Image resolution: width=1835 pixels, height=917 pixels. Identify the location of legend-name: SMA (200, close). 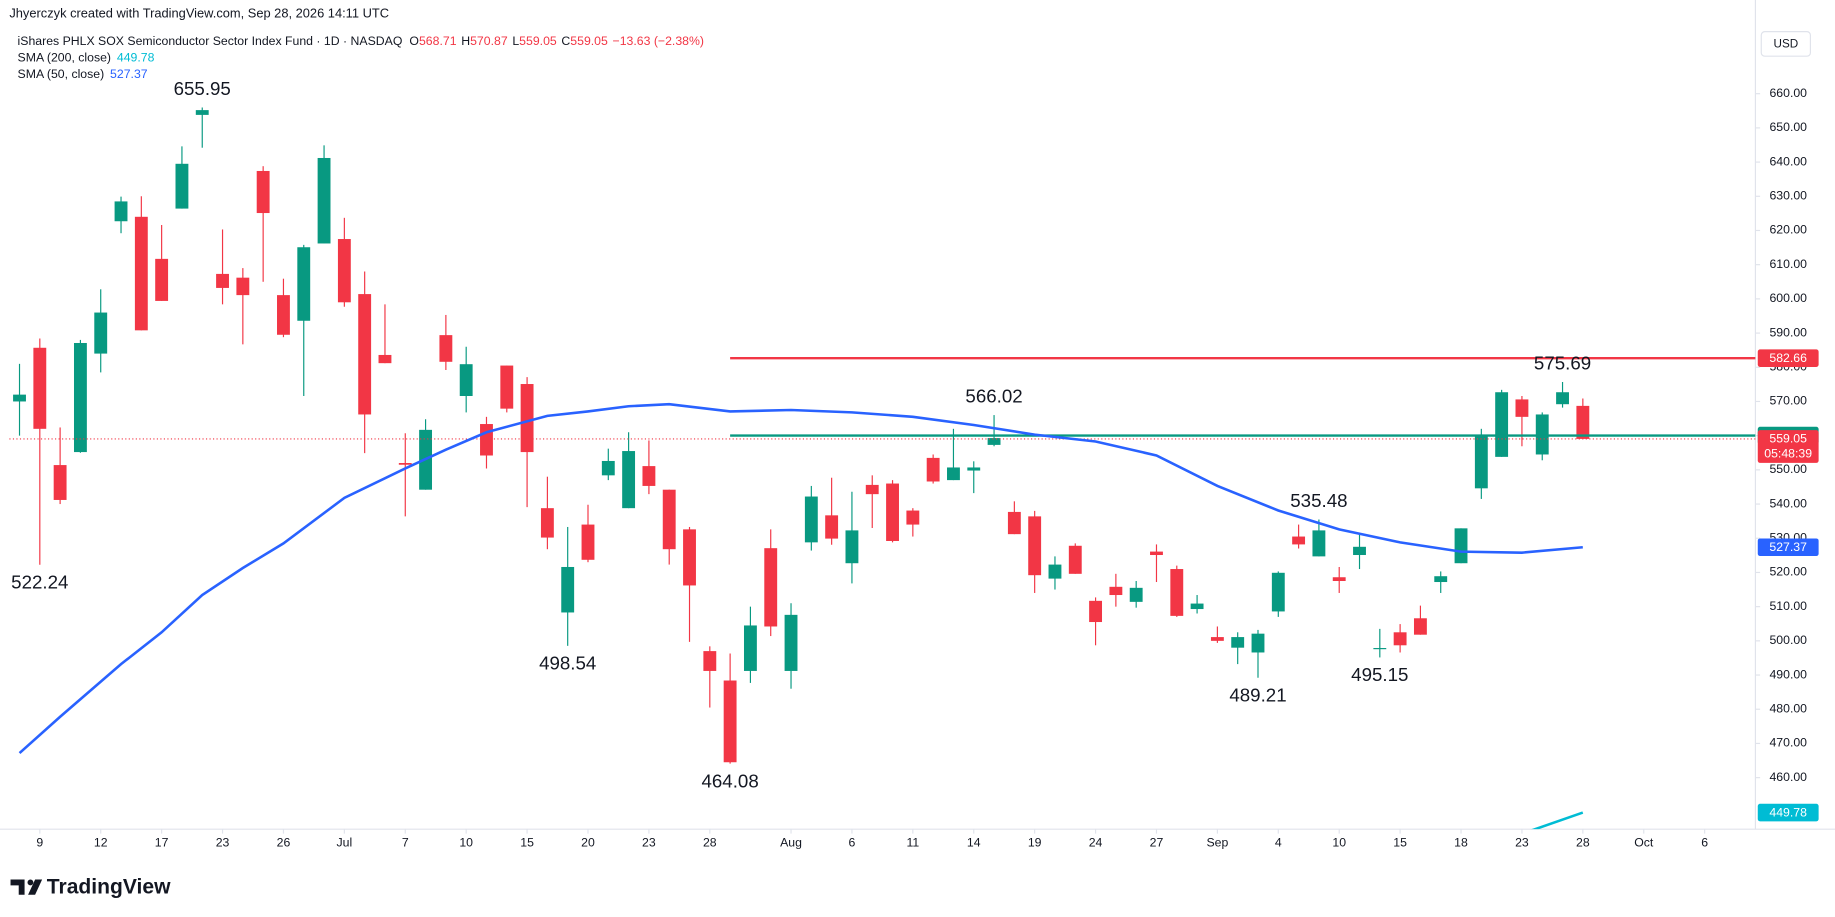
(64, 58).